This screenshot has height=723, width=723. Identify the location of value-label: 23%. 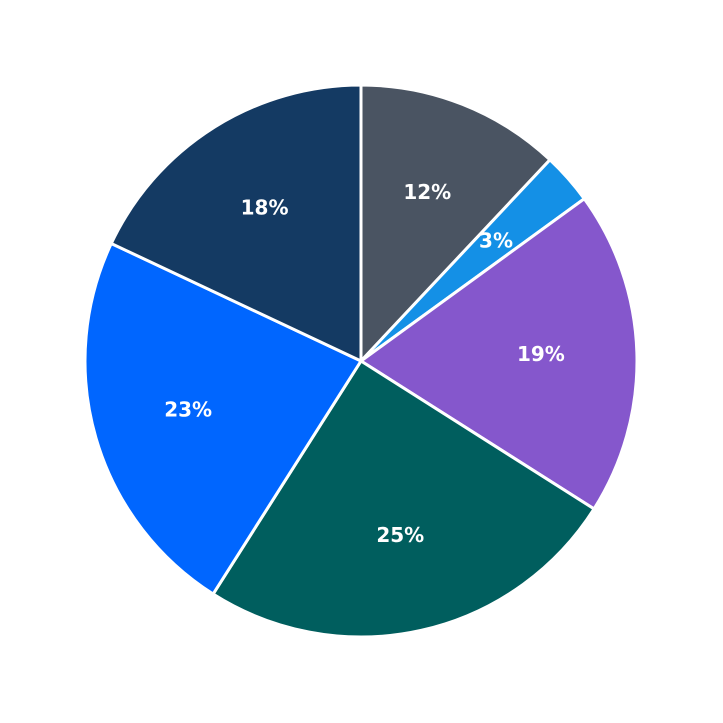
(188, 410).